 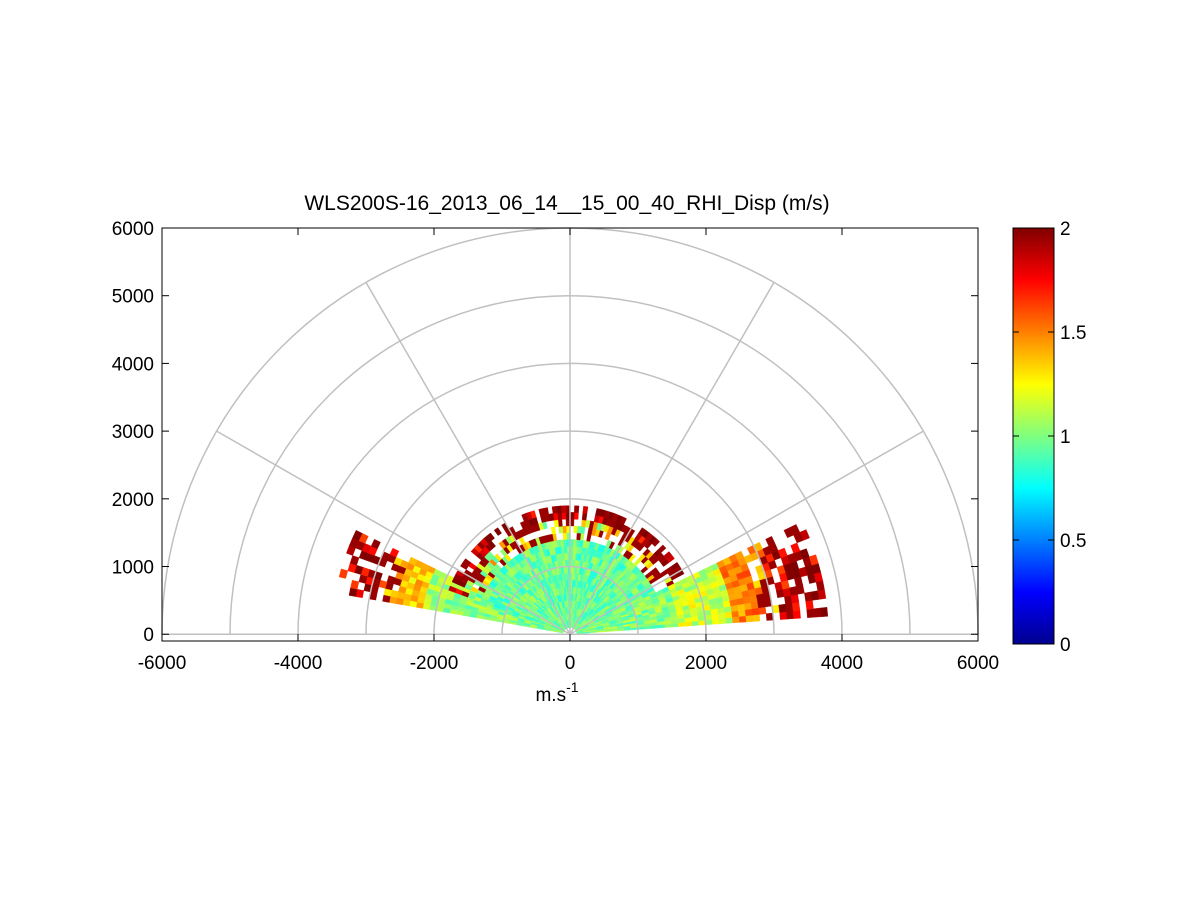 What do you see at coordinates (434, 663) in the screenshot?
I see `x-tick-label: -2000` at bounding box center [434, 663].